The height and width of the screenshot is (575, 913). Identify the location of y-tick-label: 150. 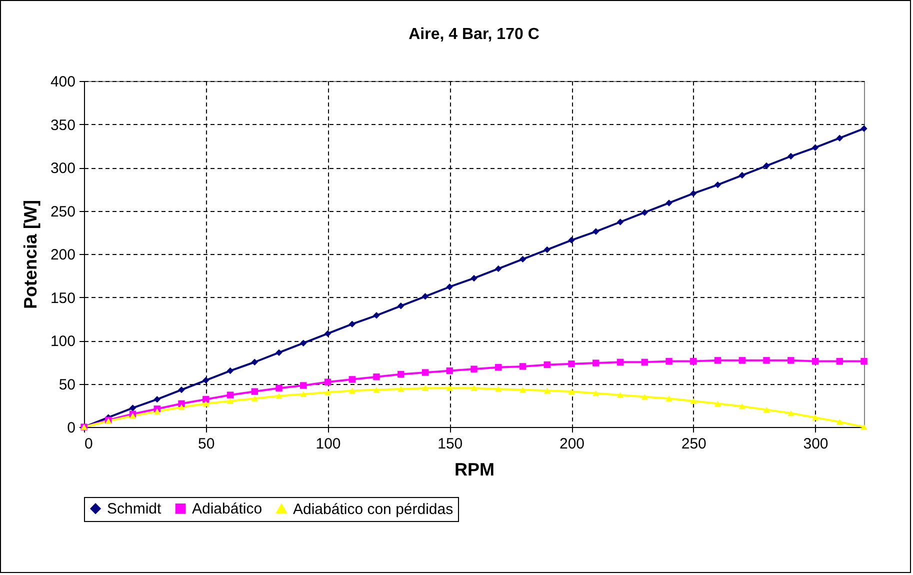
(63, 298).